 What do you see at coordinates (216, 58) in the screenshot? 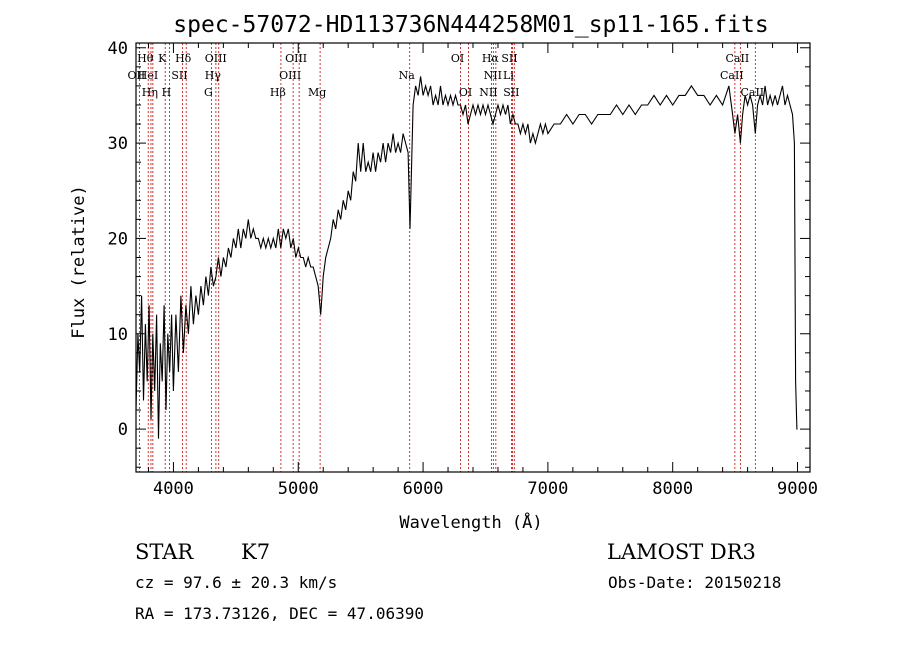
I see `line-marker-label-10: OIII` at bounding box center [216, 58].